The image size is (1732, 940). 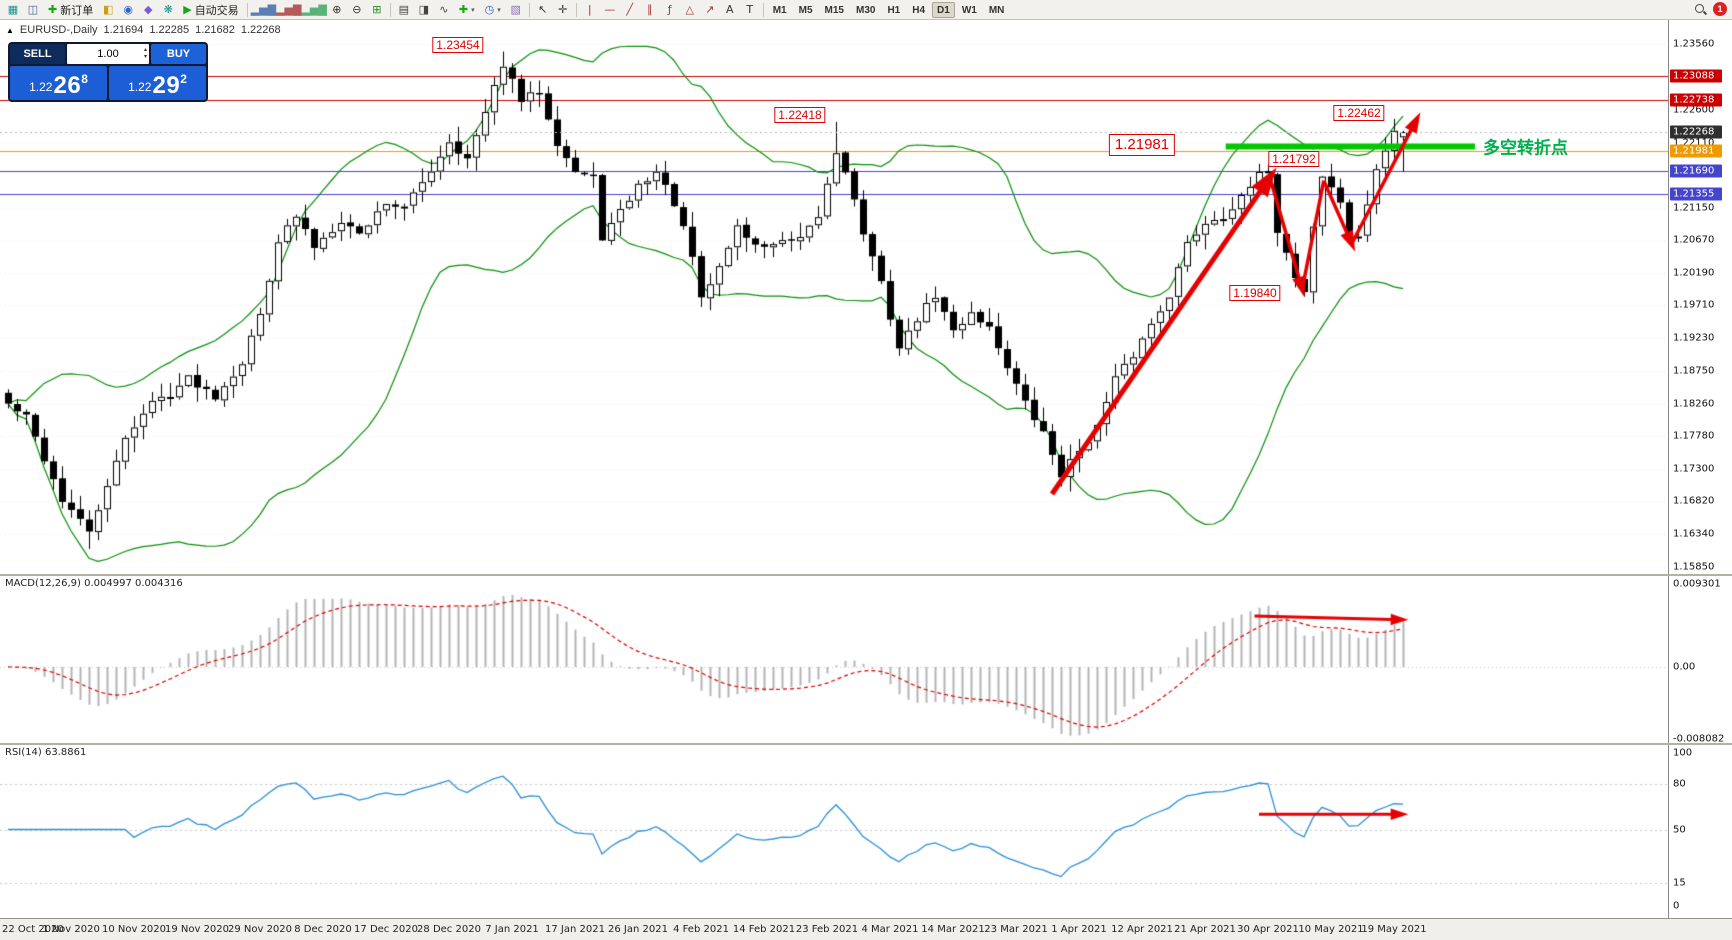 What do you see at coordinates (1720, 9) in the screenshot?
I see `notification-badge: 1` at bounding box center [1720, 9].